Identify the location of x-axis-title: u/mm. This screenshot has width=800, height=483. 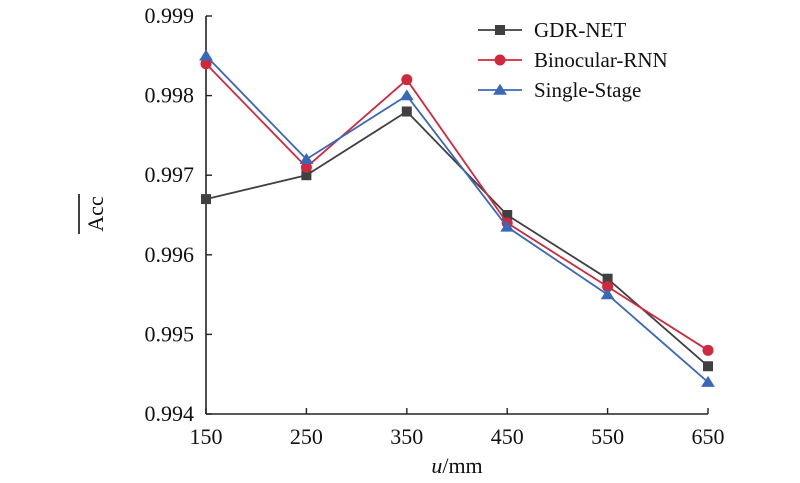
(456, 465).